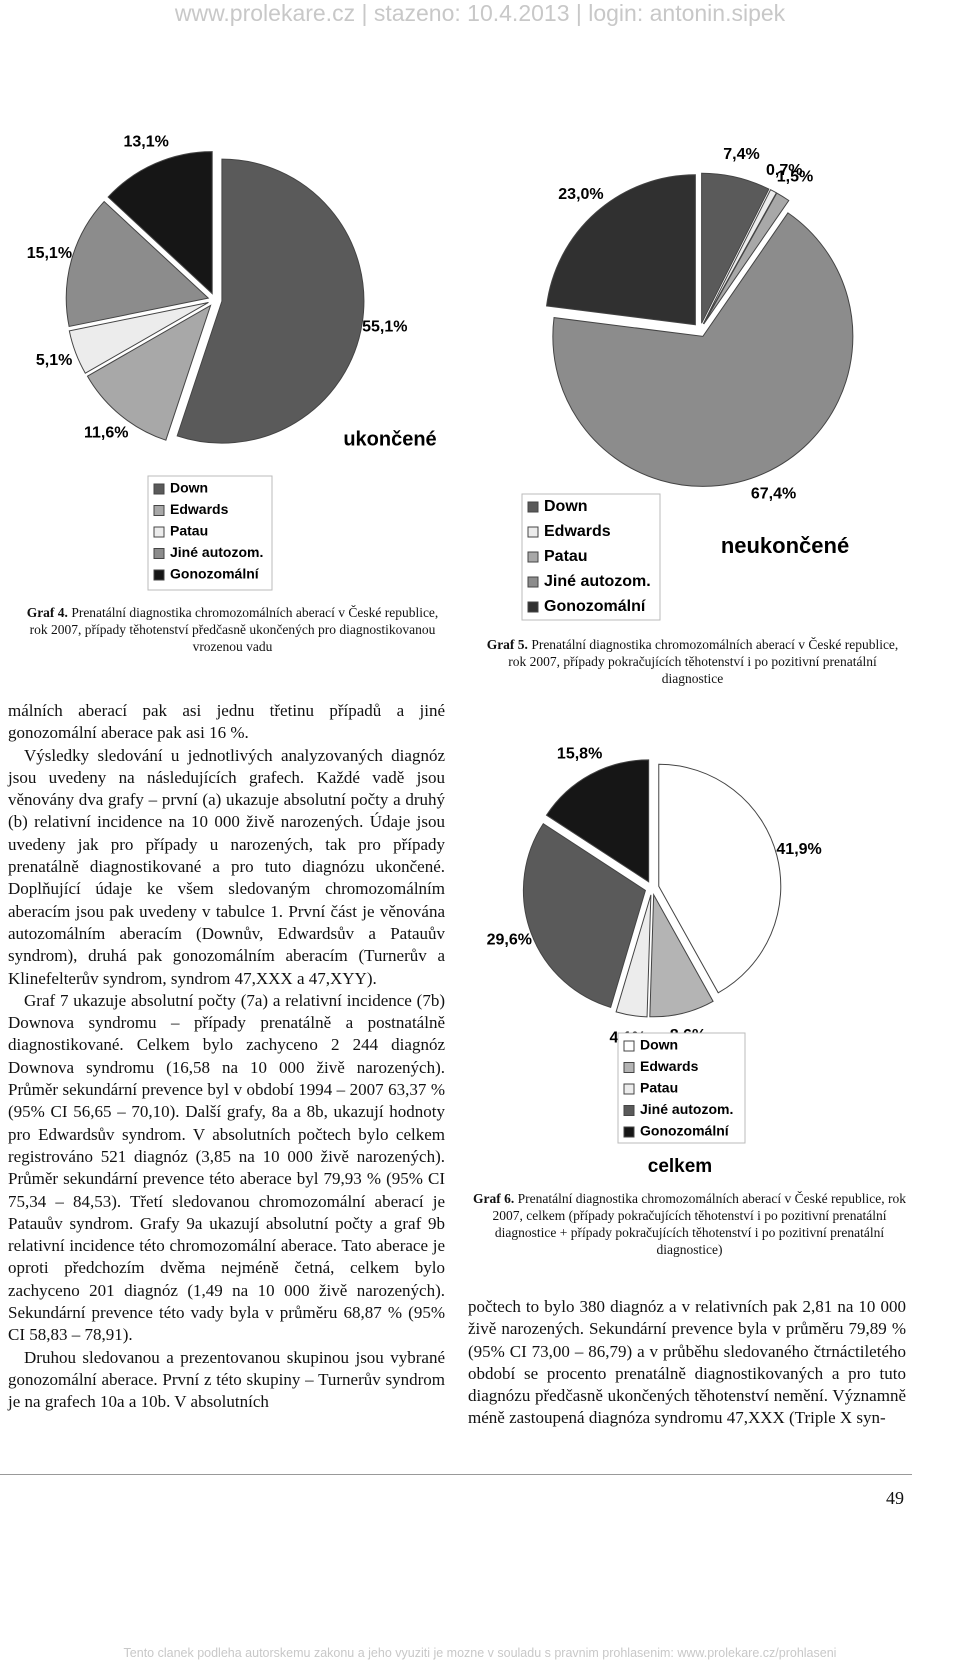 Image resolution: width=960 pixels, height=1662 pixels. What do you see at coordinates (389, 439) in the screenshot?
I see `chart-title: ukončené` at bounding box center [389, 439].